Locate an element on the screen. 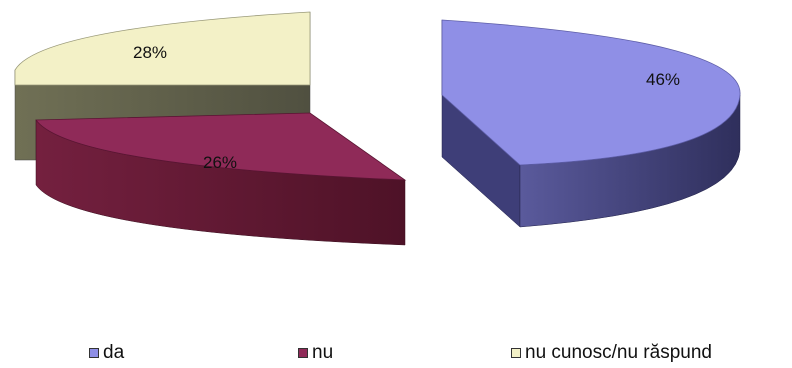  label-nu: 26% is located at coordinates (220, 162).